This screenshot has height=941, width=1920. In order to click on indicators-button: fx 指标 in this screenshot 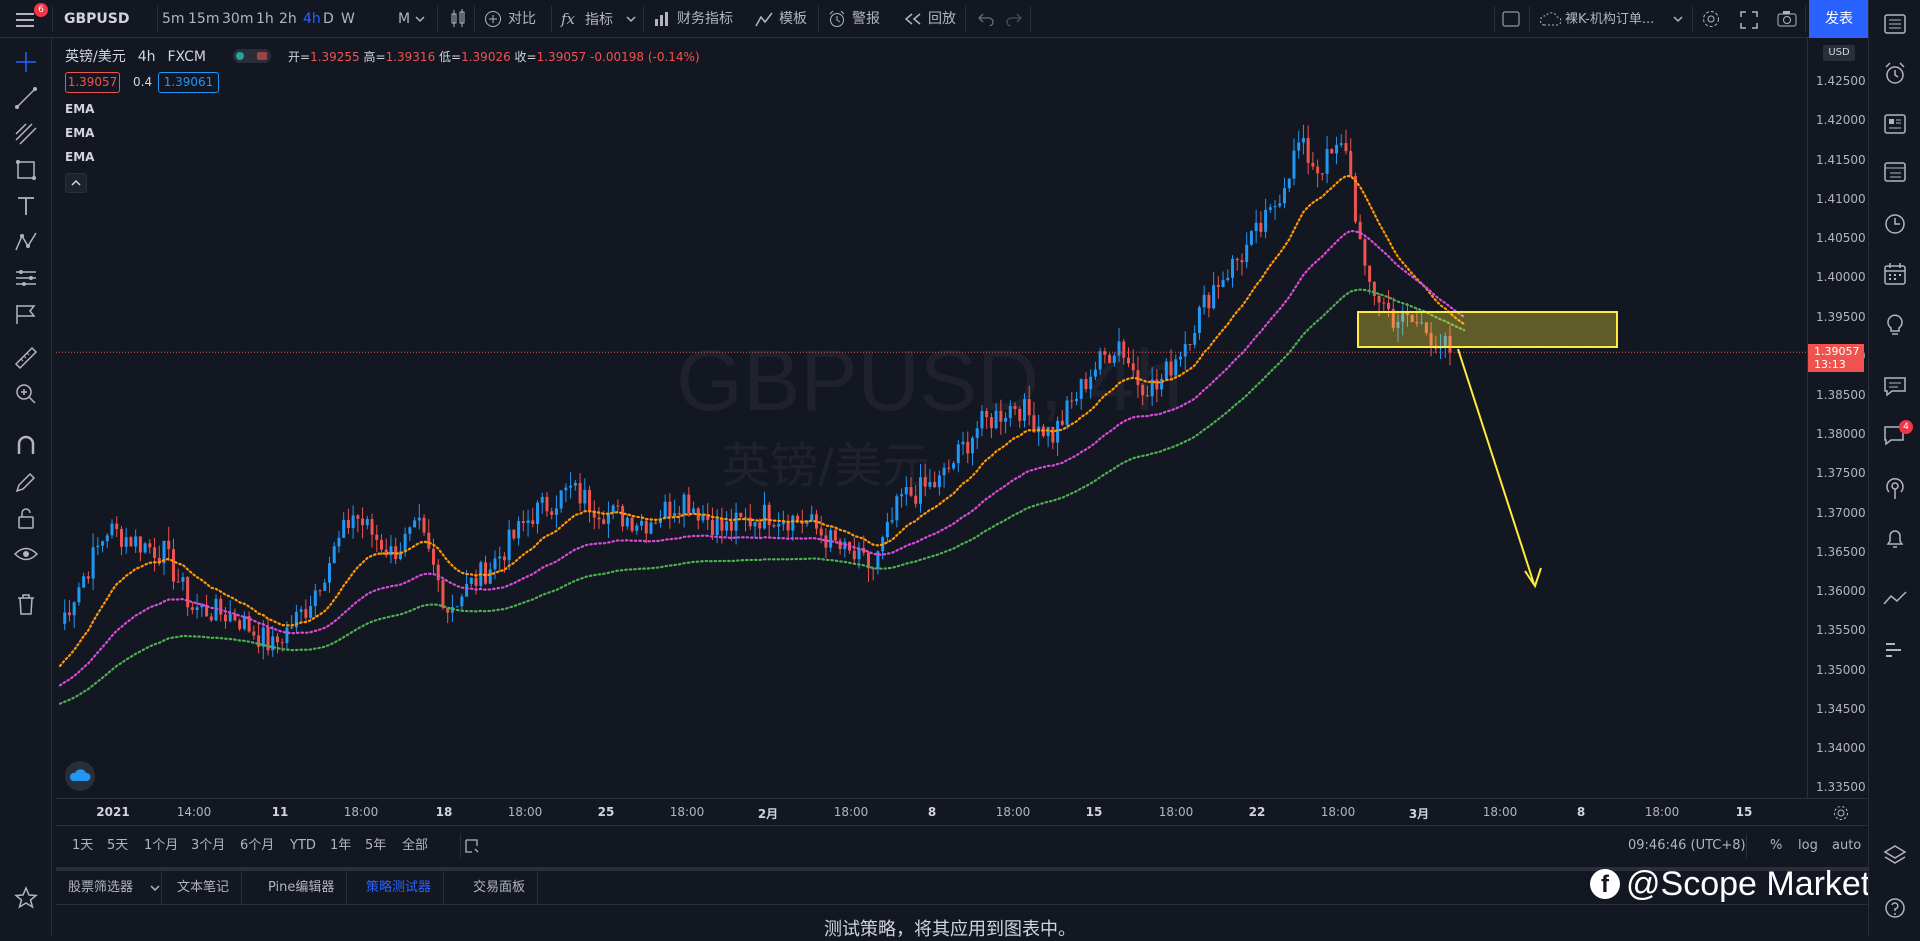, I will do `click(587, 19)`.